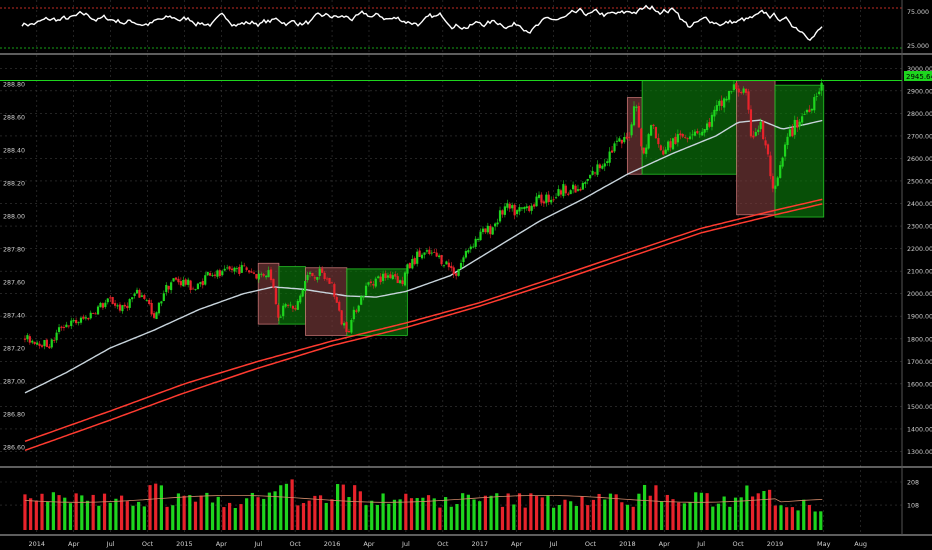 This screenshot has height=550, width=932. I want to click on left-tick-label: 288.00, so click(14, 217).